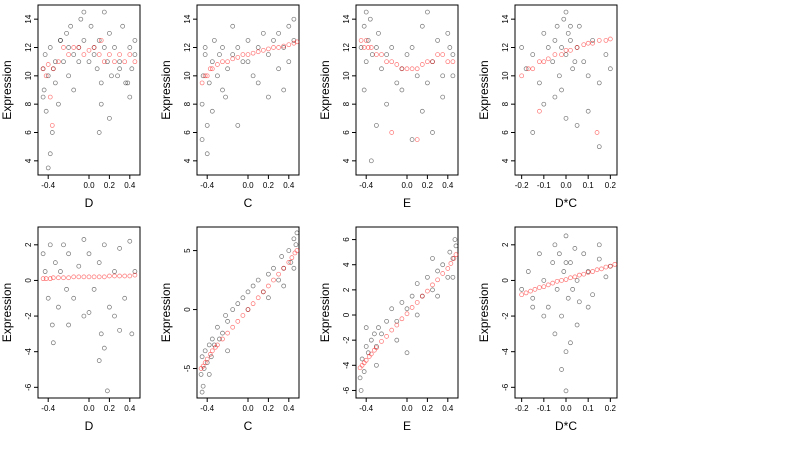  I want to click on y-tick-label: 2, so click(505, 244).